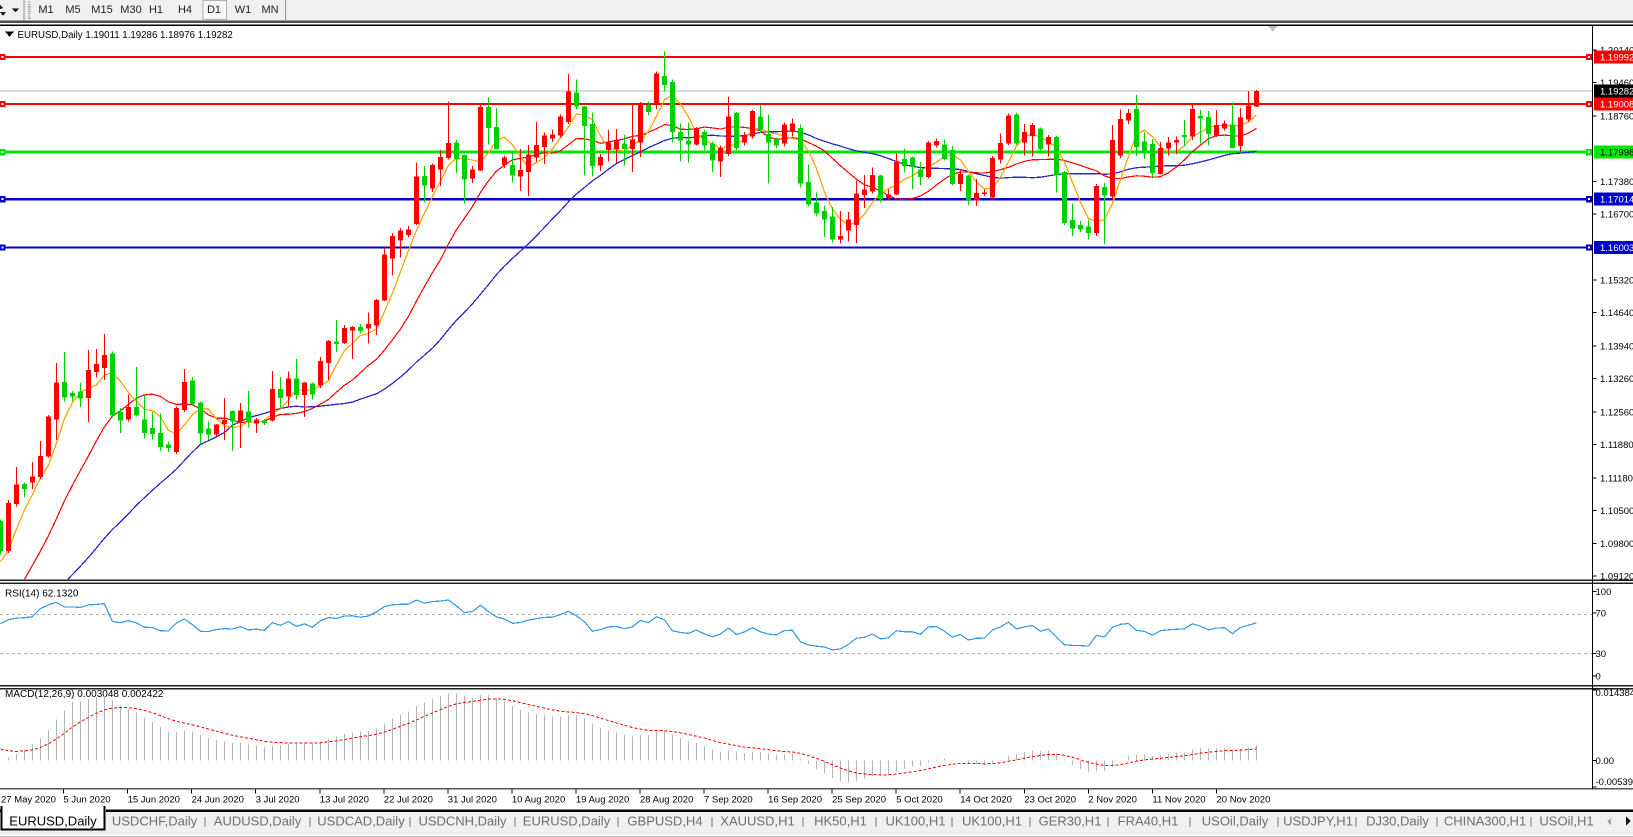 This screenshot has width=1633, height=837. I want to click on svg-text: 1.17380, so click(1616, 182).